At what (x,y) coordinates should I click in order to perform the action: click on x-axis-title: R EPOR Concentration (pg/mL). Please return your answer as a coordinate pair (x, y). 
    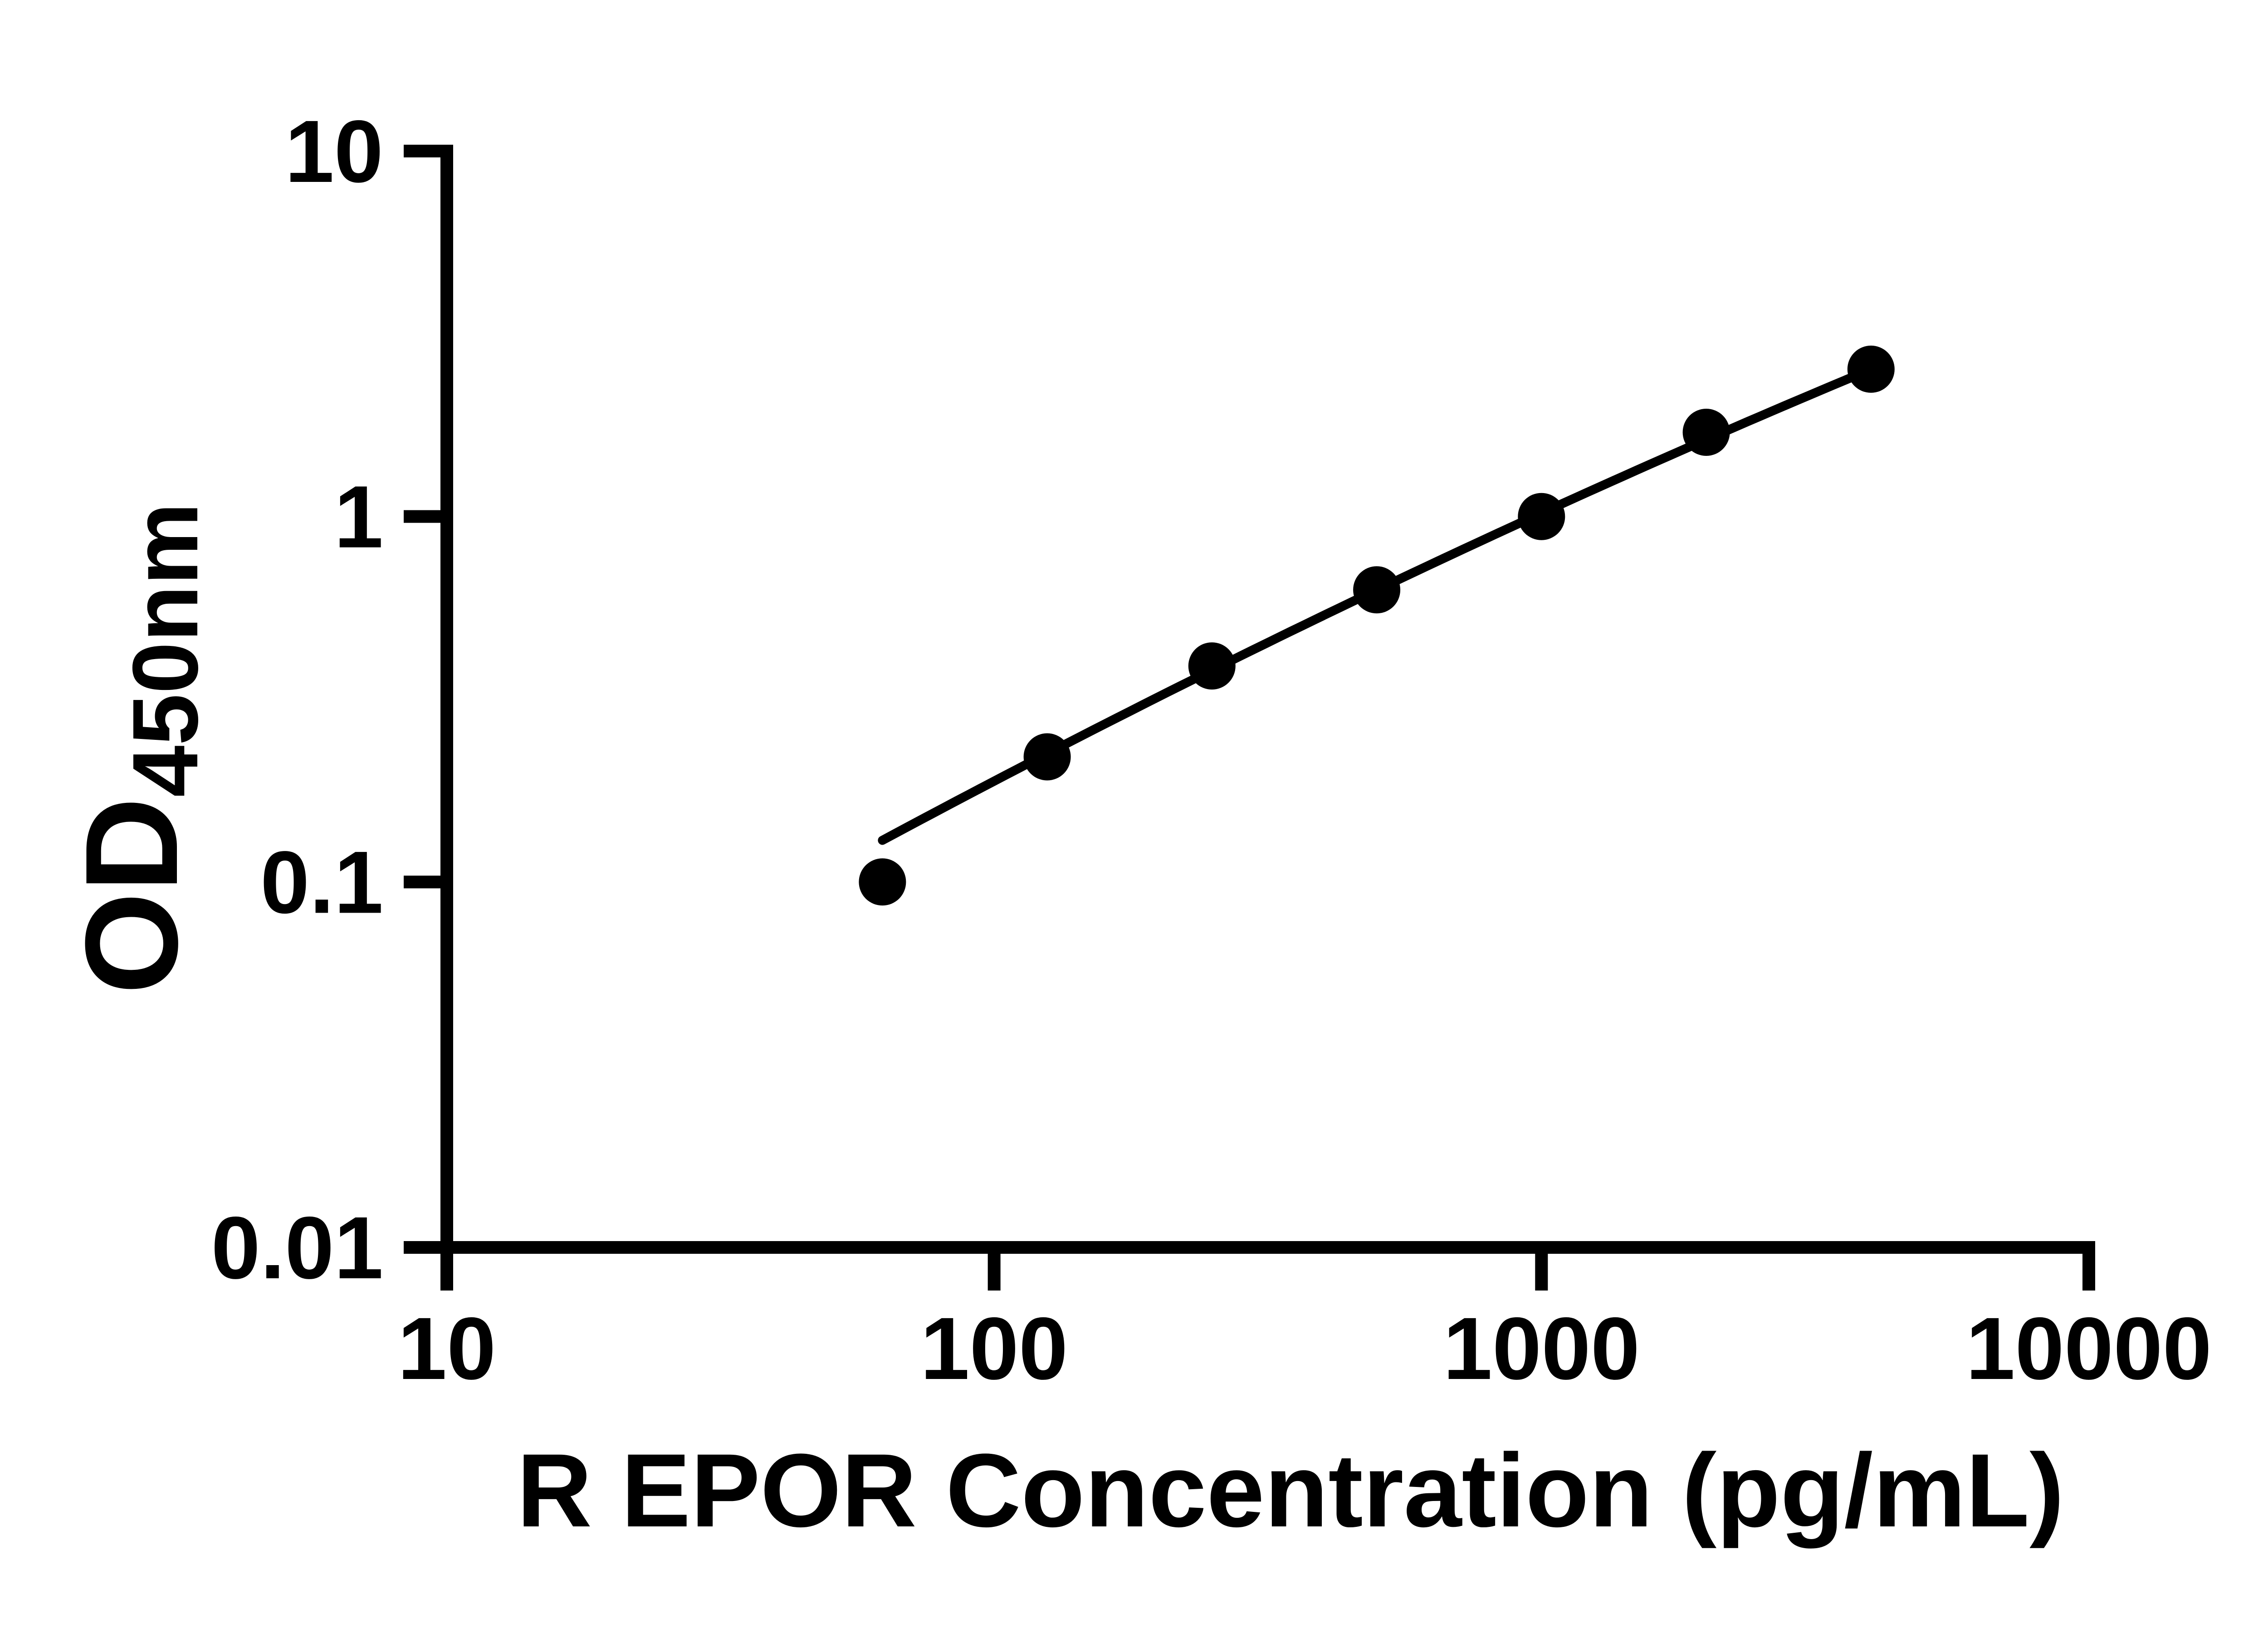
    Looking at the image, I should click on (1290, 1490).